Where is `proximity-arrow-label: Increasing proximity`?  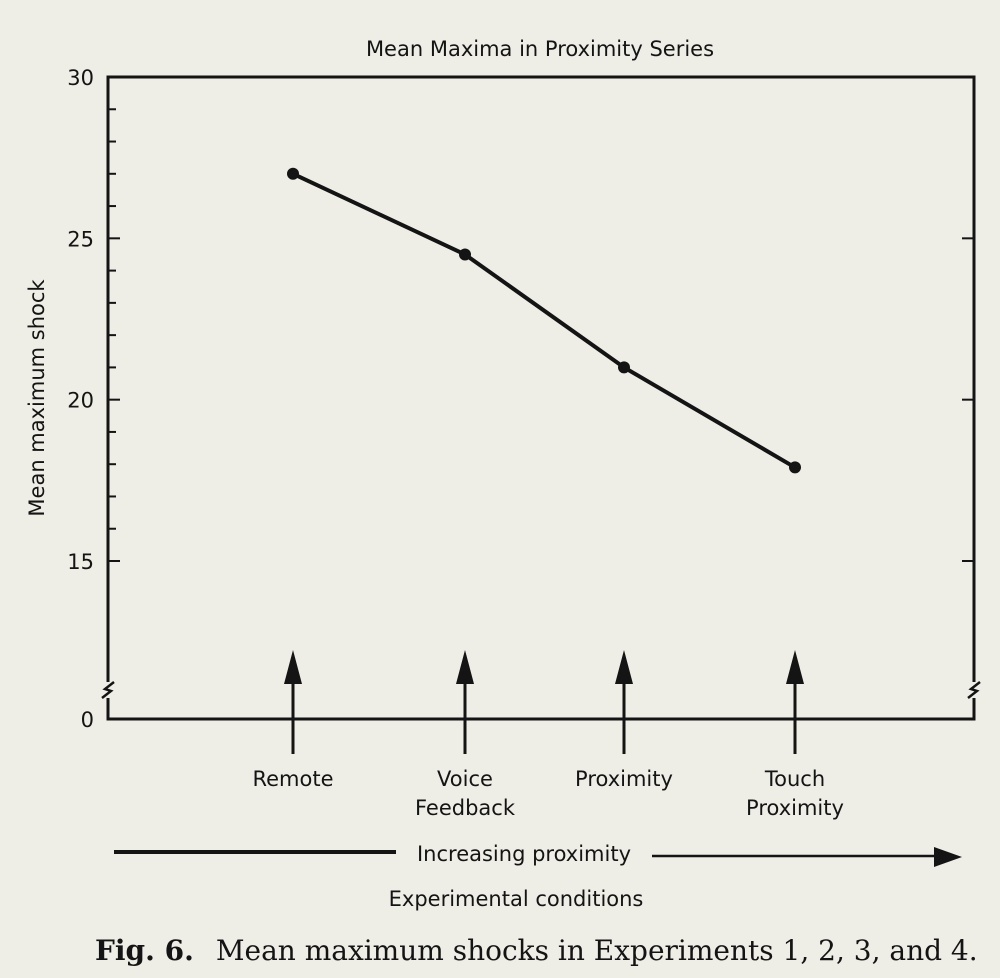 proximity-arrow-label: Increasing proximity is located at coordinates (524, 854).